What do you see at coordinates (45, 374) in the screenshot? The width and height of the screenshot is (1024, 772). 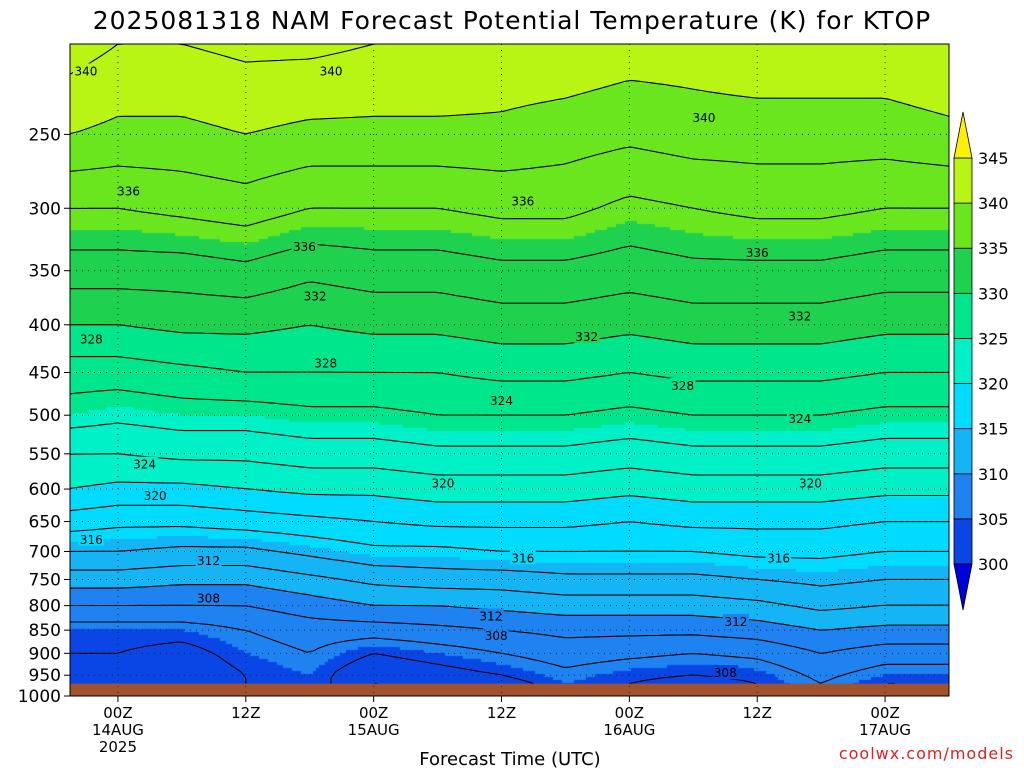 I see `y-tick-label: 450` at bounding box center [45, 374].